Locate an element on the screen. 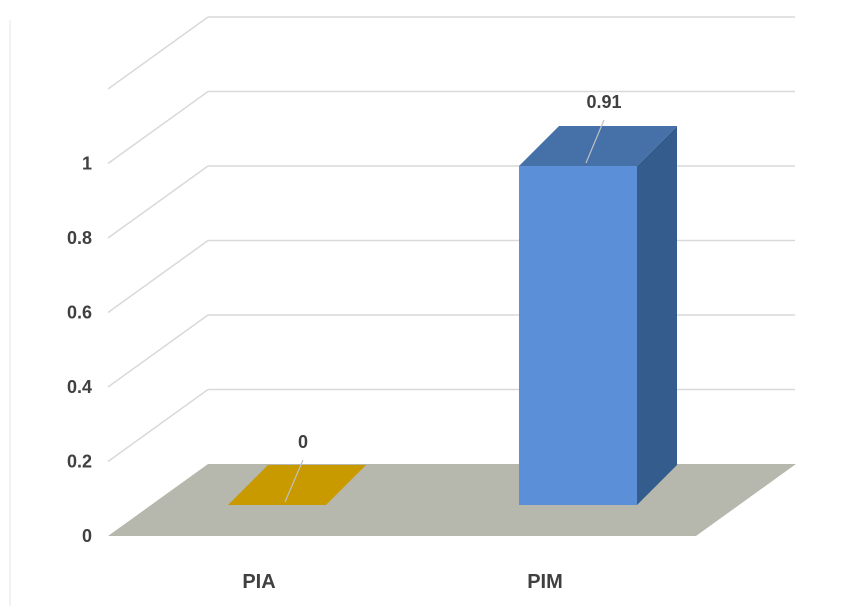  y-tick-label: 0.6 is located at coordinates (79, 313).